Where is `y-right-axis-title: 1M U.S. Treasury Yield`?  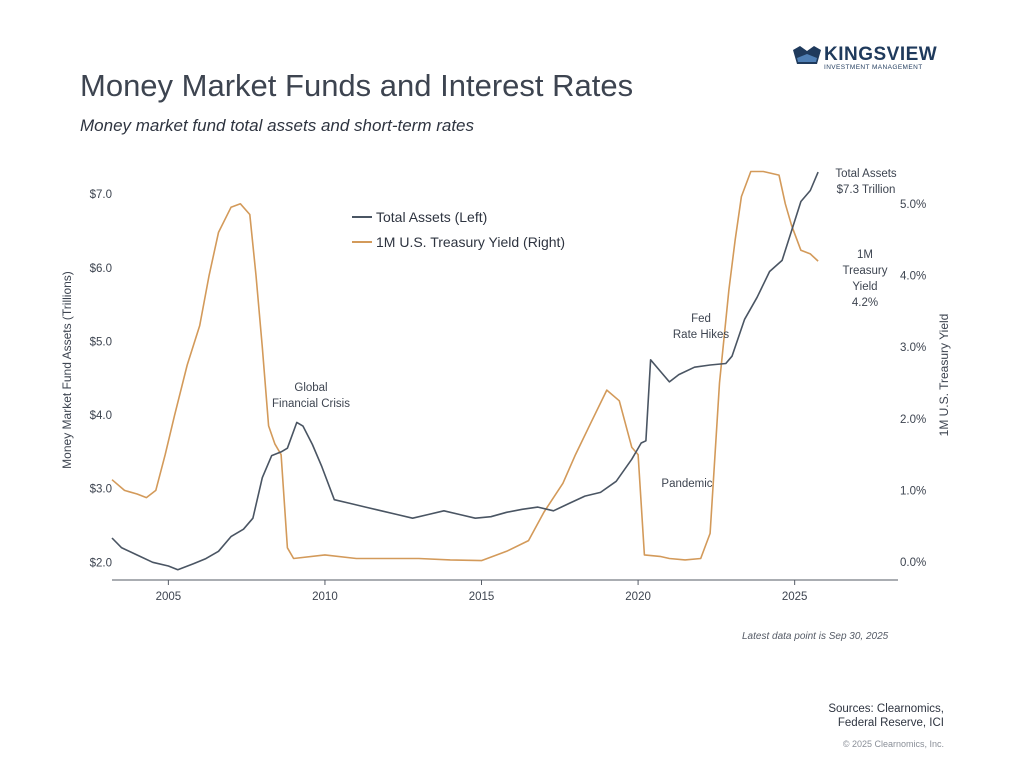
y-right-axis-title: 1M U.S. Treasury Yield is located at coordinates (944, 375).